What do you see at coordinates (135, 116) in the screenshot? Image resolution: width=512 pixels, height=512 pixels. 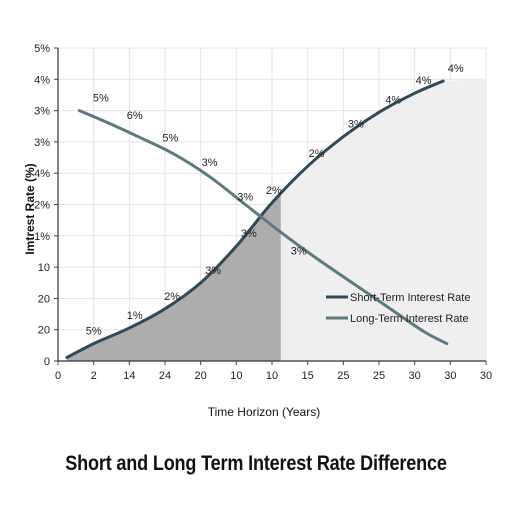 I see `data-label: 6%` at bounding box center [135, 116].